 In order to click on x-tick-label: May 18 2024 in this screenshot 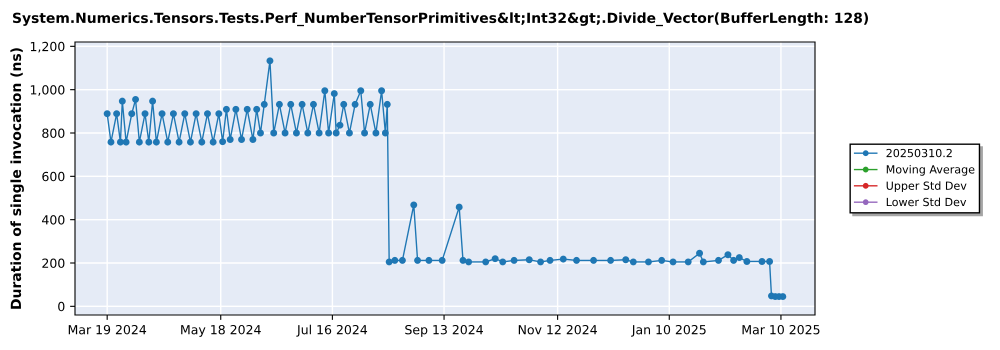, I will do `click(221, 330)`.